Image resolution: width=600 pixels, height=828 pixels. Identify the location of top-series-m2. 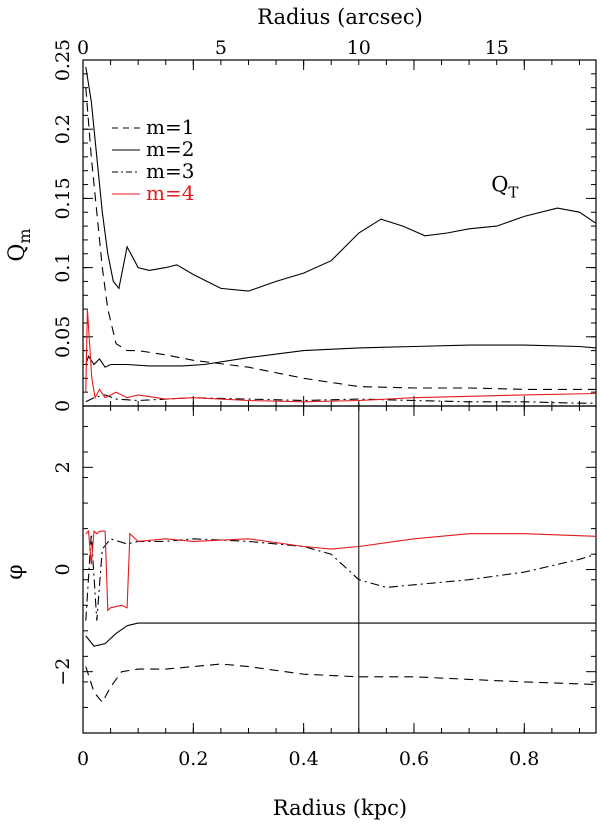
(341, 356).